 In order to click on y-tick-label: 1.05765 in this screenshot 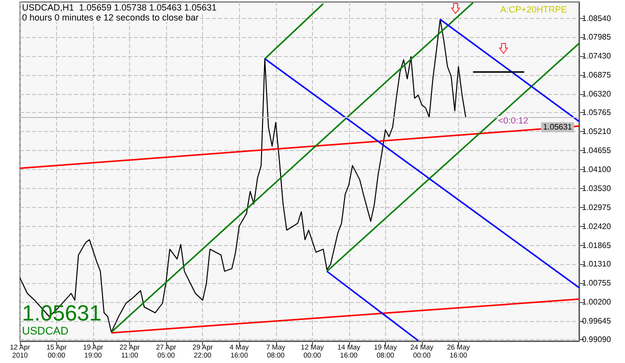, I will do `click(597, 113)`.